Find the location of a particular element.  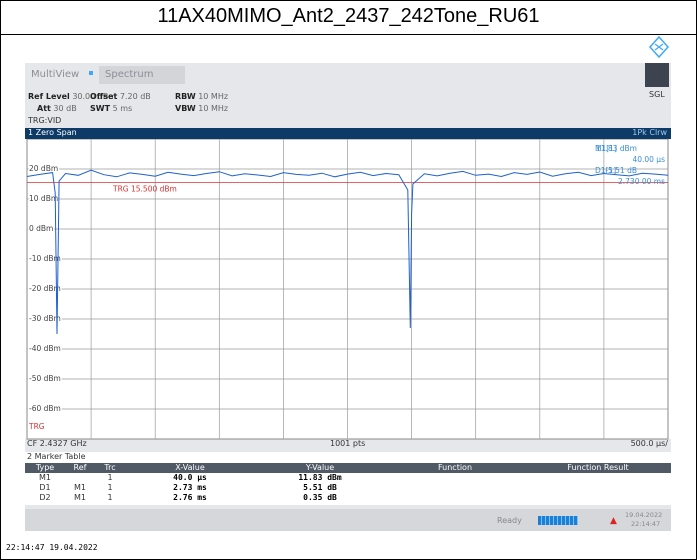

table-cell: 0.35 dB is located at coordinates (320, 497).